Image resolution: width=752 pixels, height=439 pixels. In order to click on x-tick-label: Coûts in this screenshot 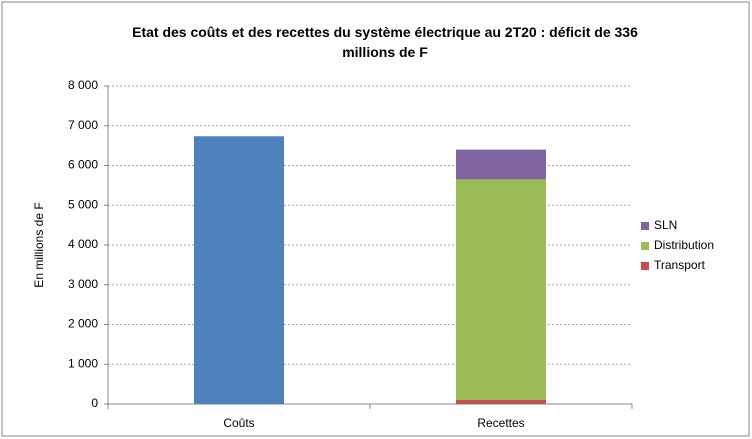, I will do `click(238, 423)`.